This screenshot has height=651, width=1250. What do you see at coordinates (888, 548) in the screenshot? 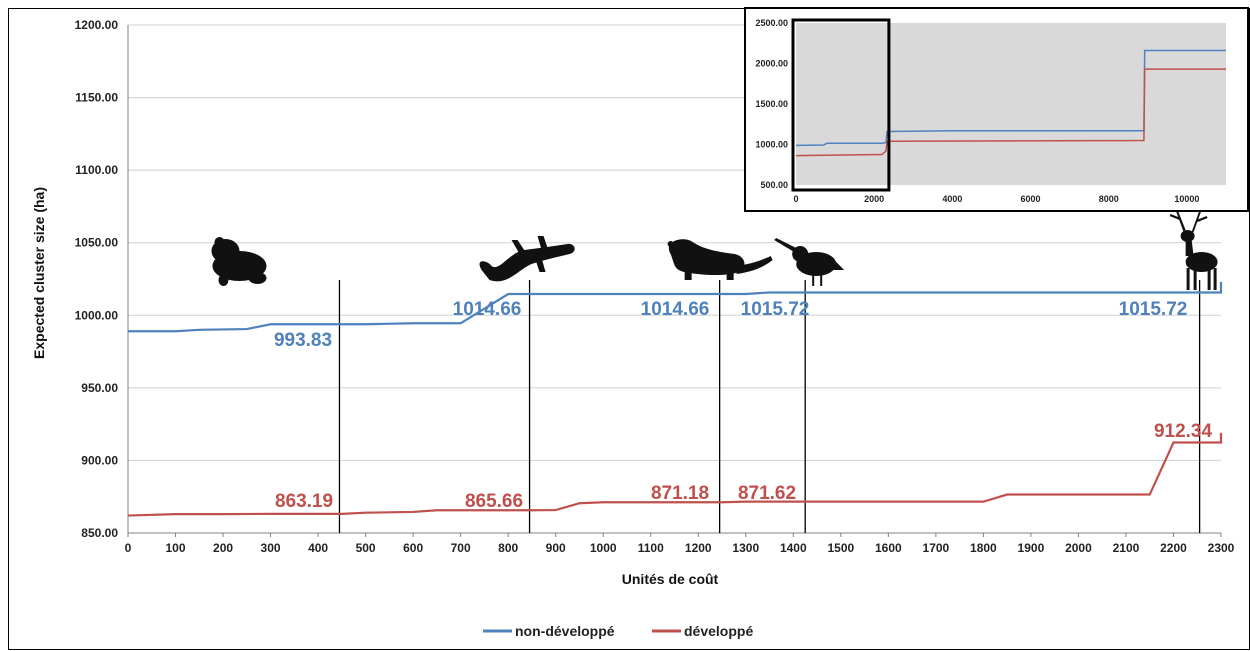
I see `x-tick-label: 1600` at bounding box center [888, 548].